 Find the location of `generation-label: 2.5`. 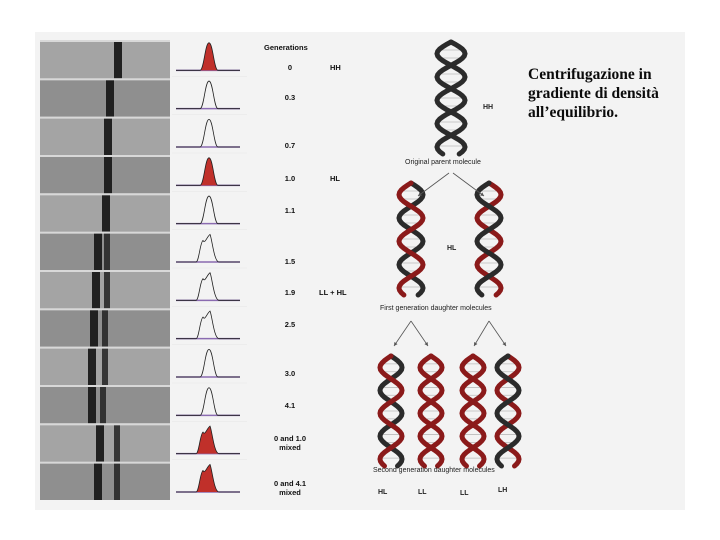

generation-label: 2.5 is located at coordinates (290, 324).